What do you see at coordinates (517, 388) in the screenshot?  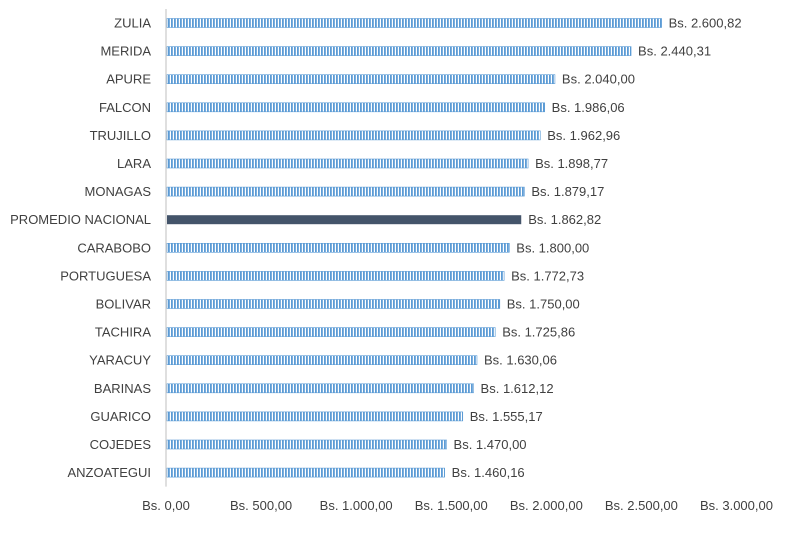 I see `value-label: Bs. 1.612,12` at bounding box center [517, 388].